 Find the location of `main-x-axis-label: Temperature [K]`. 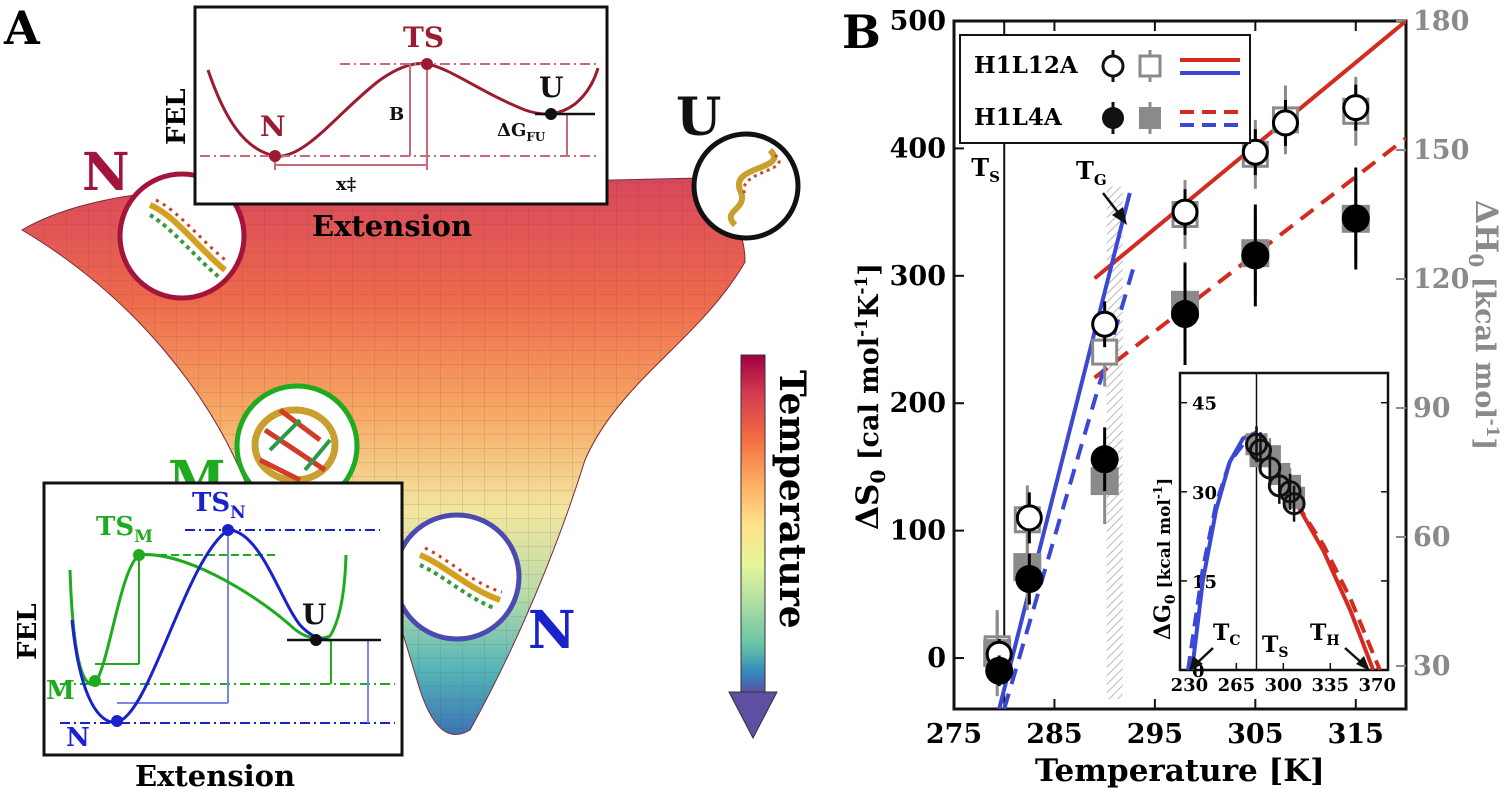

main-x-axis-label: Temperature [K] is located at coordinates (1180, 771).